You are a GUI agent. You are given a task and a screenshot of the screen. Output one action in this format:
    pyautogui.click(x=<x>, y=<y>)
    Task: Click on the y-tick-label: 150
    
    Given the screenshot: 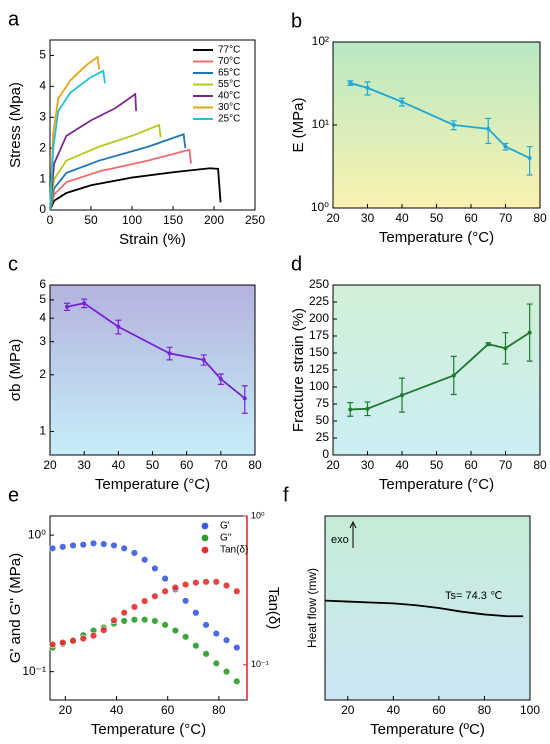 What is the action you would take?
    pyautogui.click(x=319, y=352)
    